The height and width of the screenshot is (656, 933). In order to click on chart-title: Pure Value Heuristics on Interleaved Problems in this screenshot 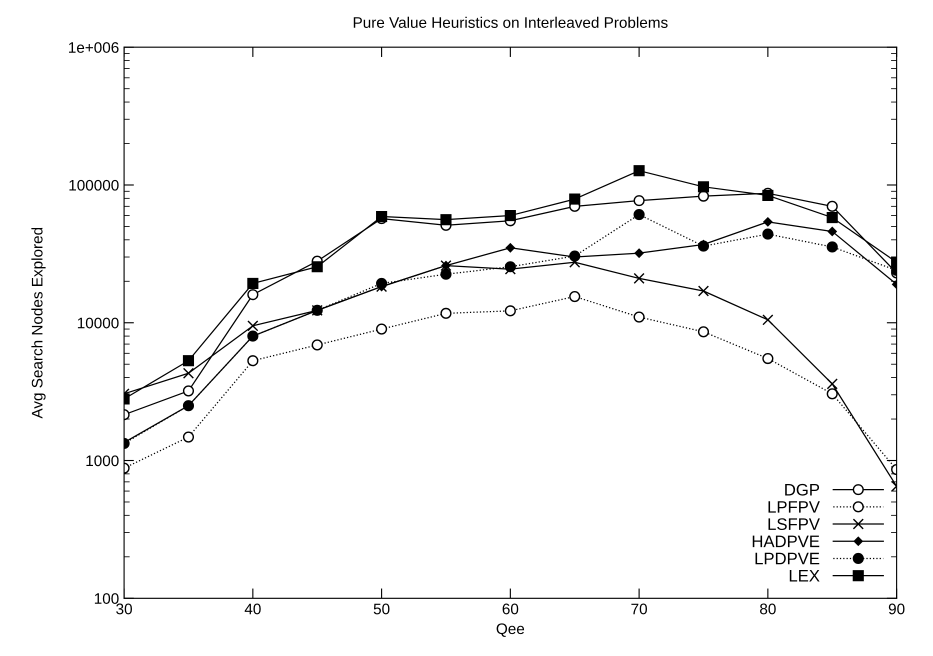, I will do `click(511, 22)`.